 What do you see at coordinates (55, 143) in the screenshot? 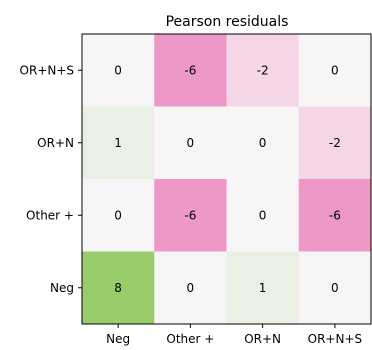
I see `y-tick-label: OR+N` at bounding box center [55, 143].